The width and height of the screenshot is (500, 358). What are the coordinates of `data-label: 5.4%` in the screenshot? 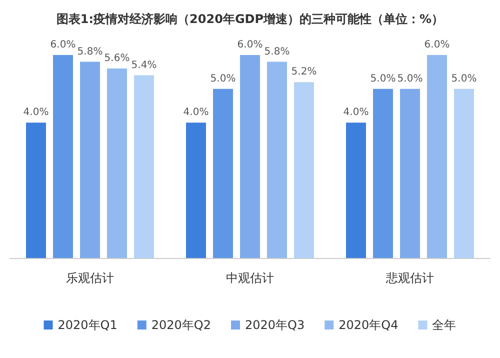 It's located at (144, 65).